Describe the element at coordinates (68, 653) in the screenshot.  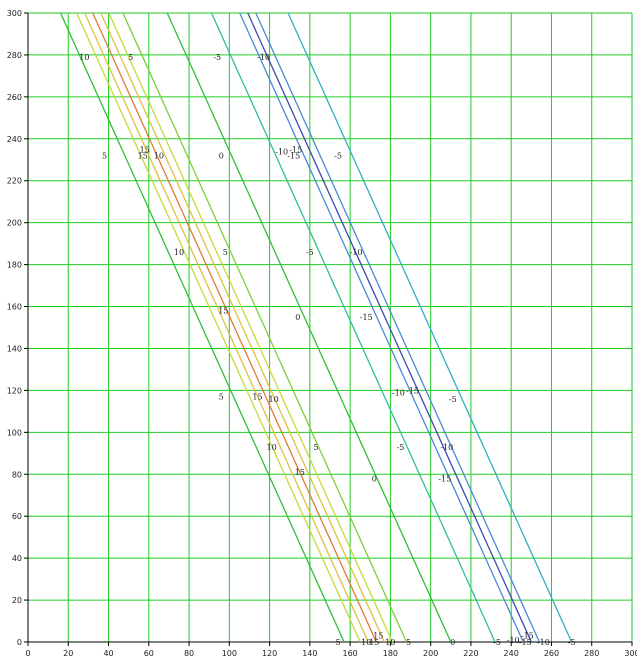
I see `x-tick-label: 20` at that location.